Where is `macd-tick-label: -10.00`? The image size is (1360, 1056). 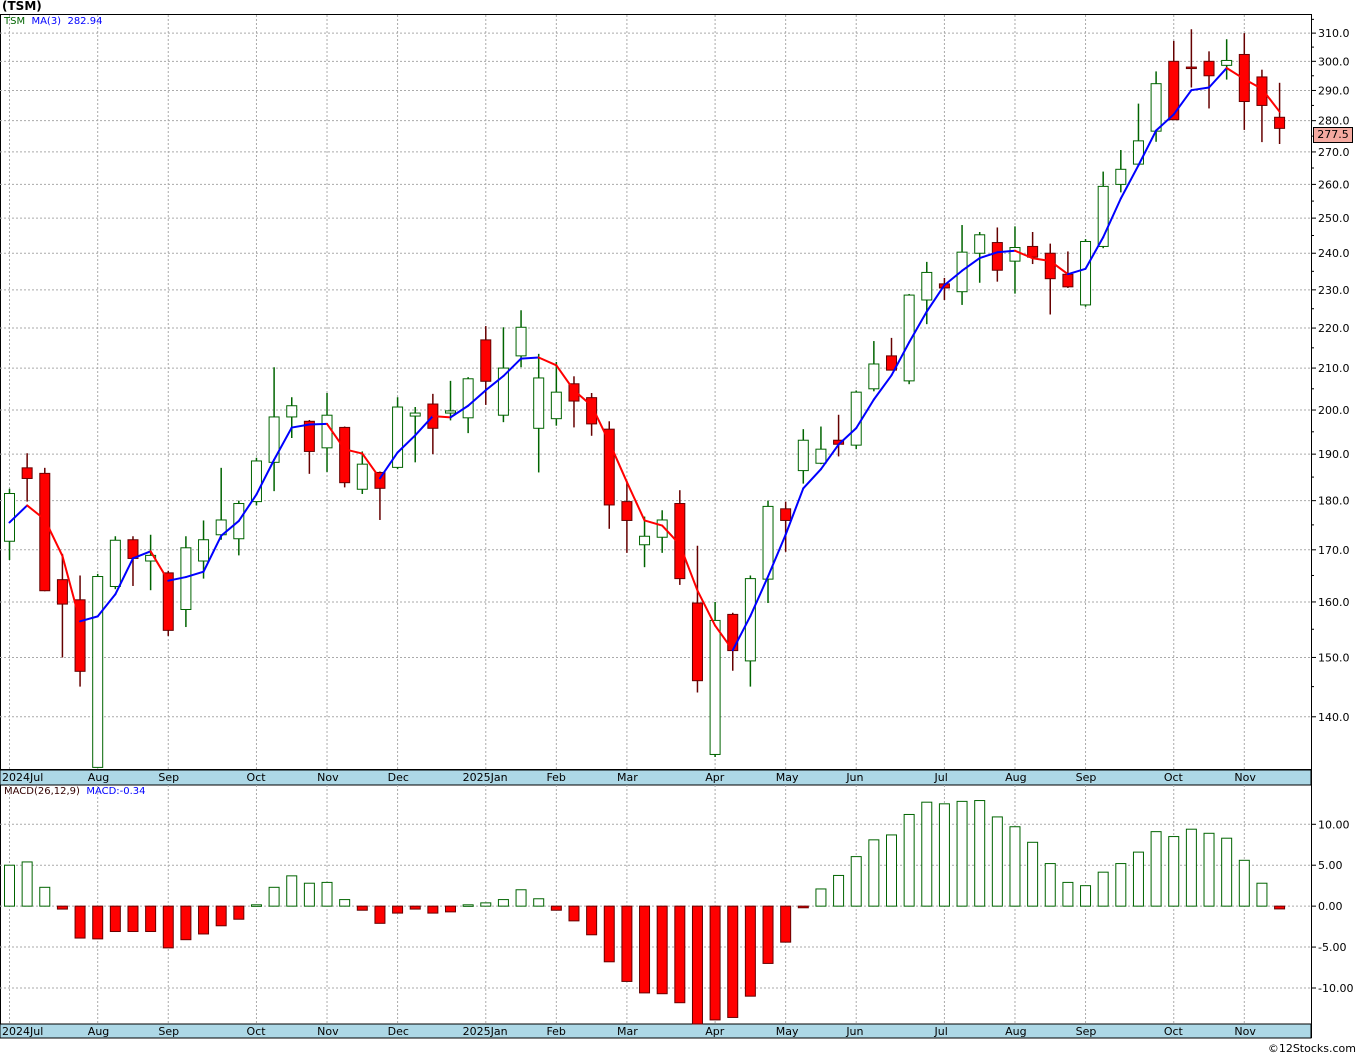 macd-tick-label: -10.00 is located at coordinates (1335, 988).